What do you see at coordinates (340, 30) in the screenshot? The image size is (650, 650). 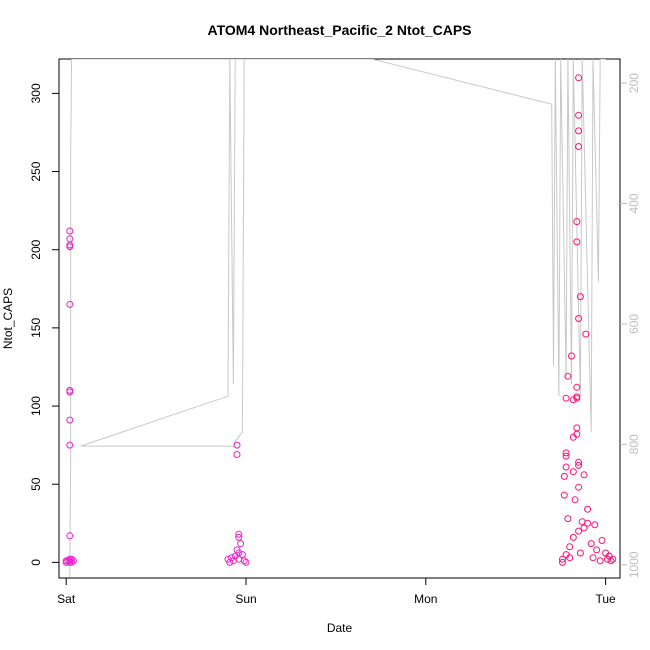 I see `chart-title: ATOM4 Northeast_Pacific_2 Ntot_CAPS` at bounding box center [340, 30].